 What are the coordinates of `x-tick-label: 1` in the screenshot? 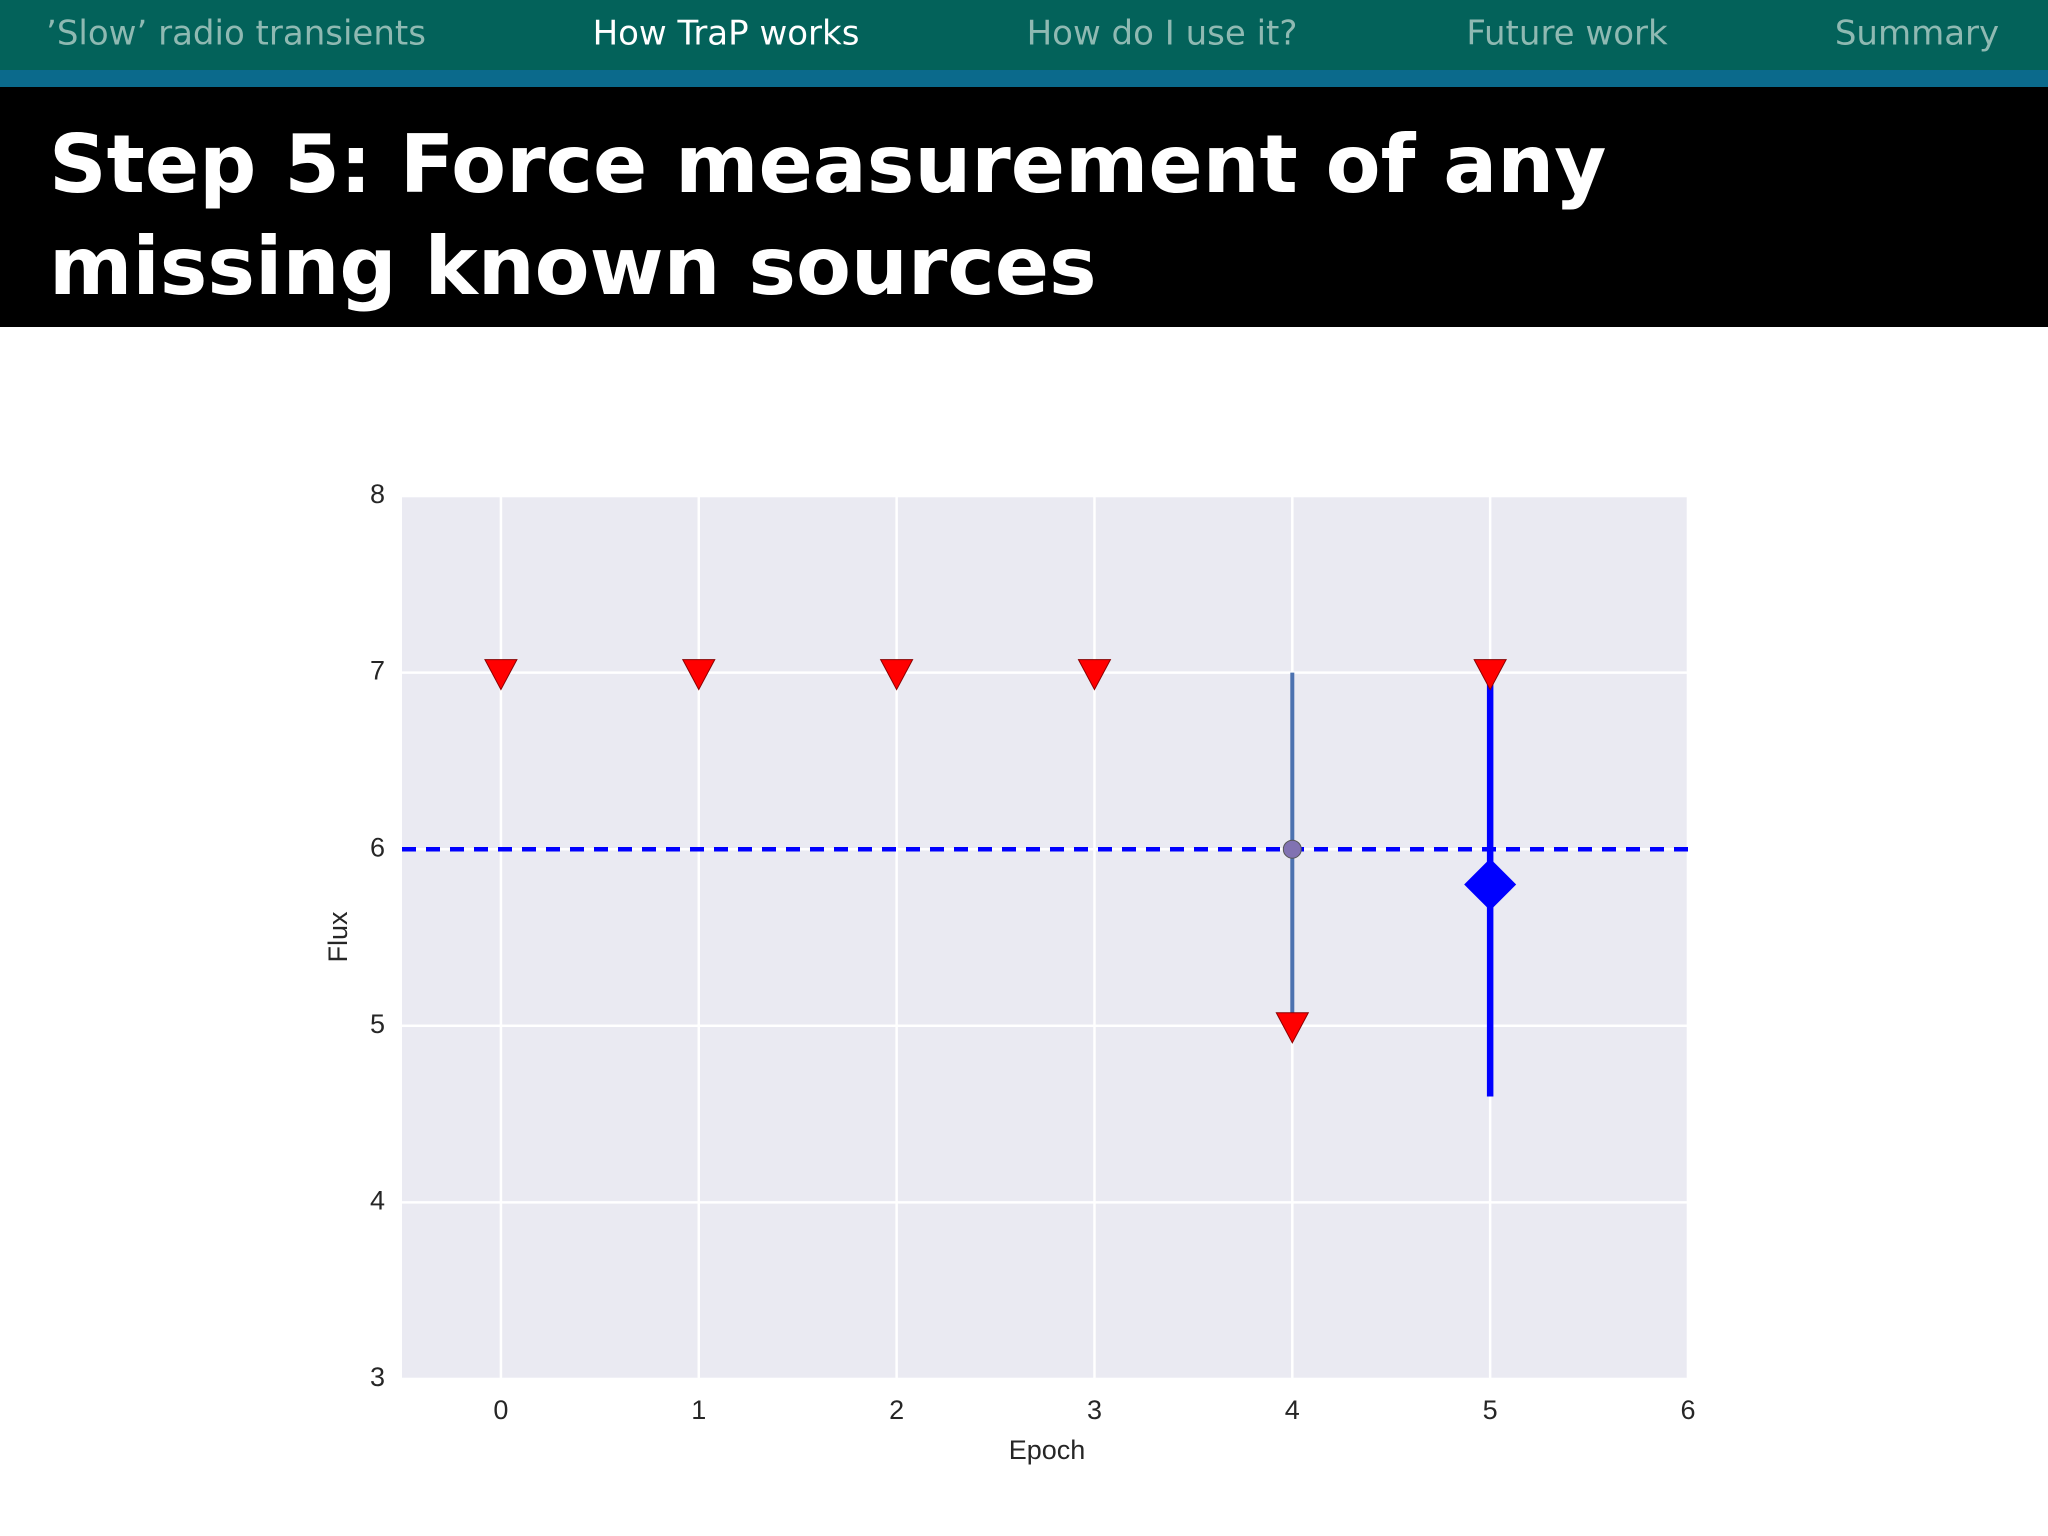 It's located at (698, 1410).